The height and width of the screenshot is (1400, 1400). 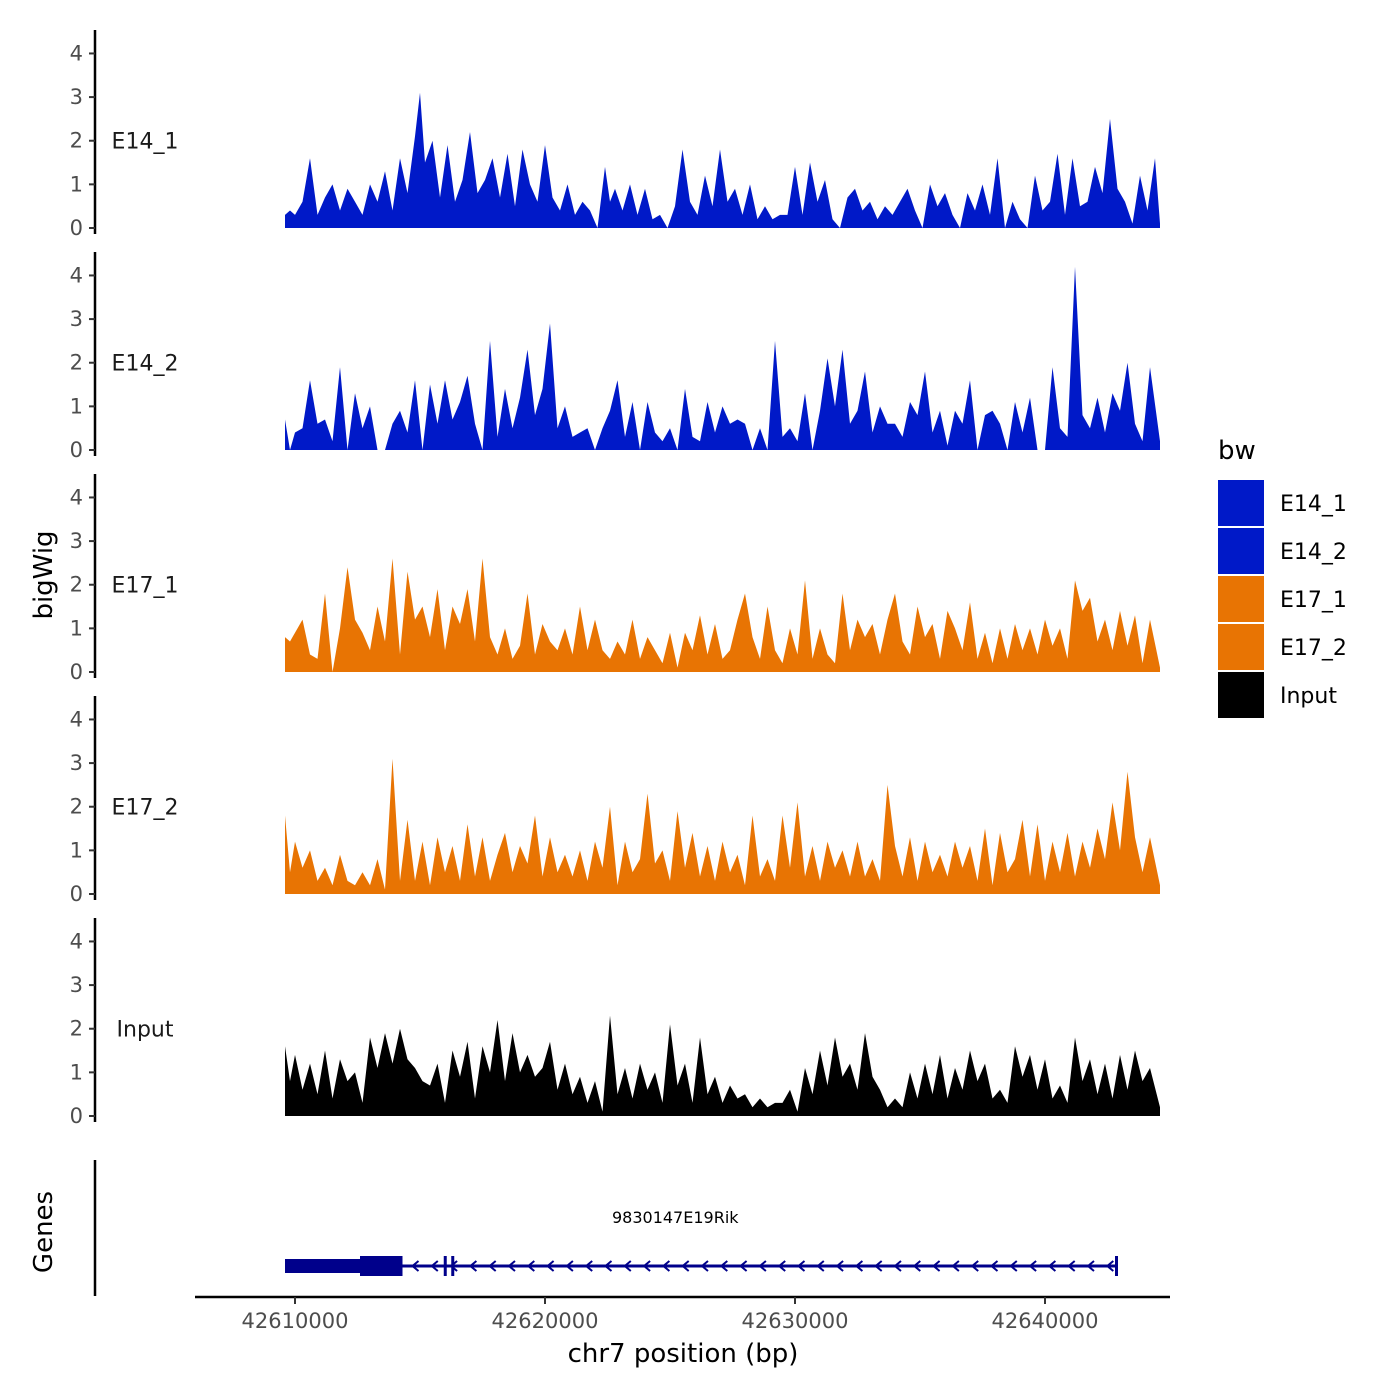 What do you see at coordinates (605, 1228) in the screenshot?
I see `gene-track: 9830147E19Rik` at bounding box center [605, 1228].